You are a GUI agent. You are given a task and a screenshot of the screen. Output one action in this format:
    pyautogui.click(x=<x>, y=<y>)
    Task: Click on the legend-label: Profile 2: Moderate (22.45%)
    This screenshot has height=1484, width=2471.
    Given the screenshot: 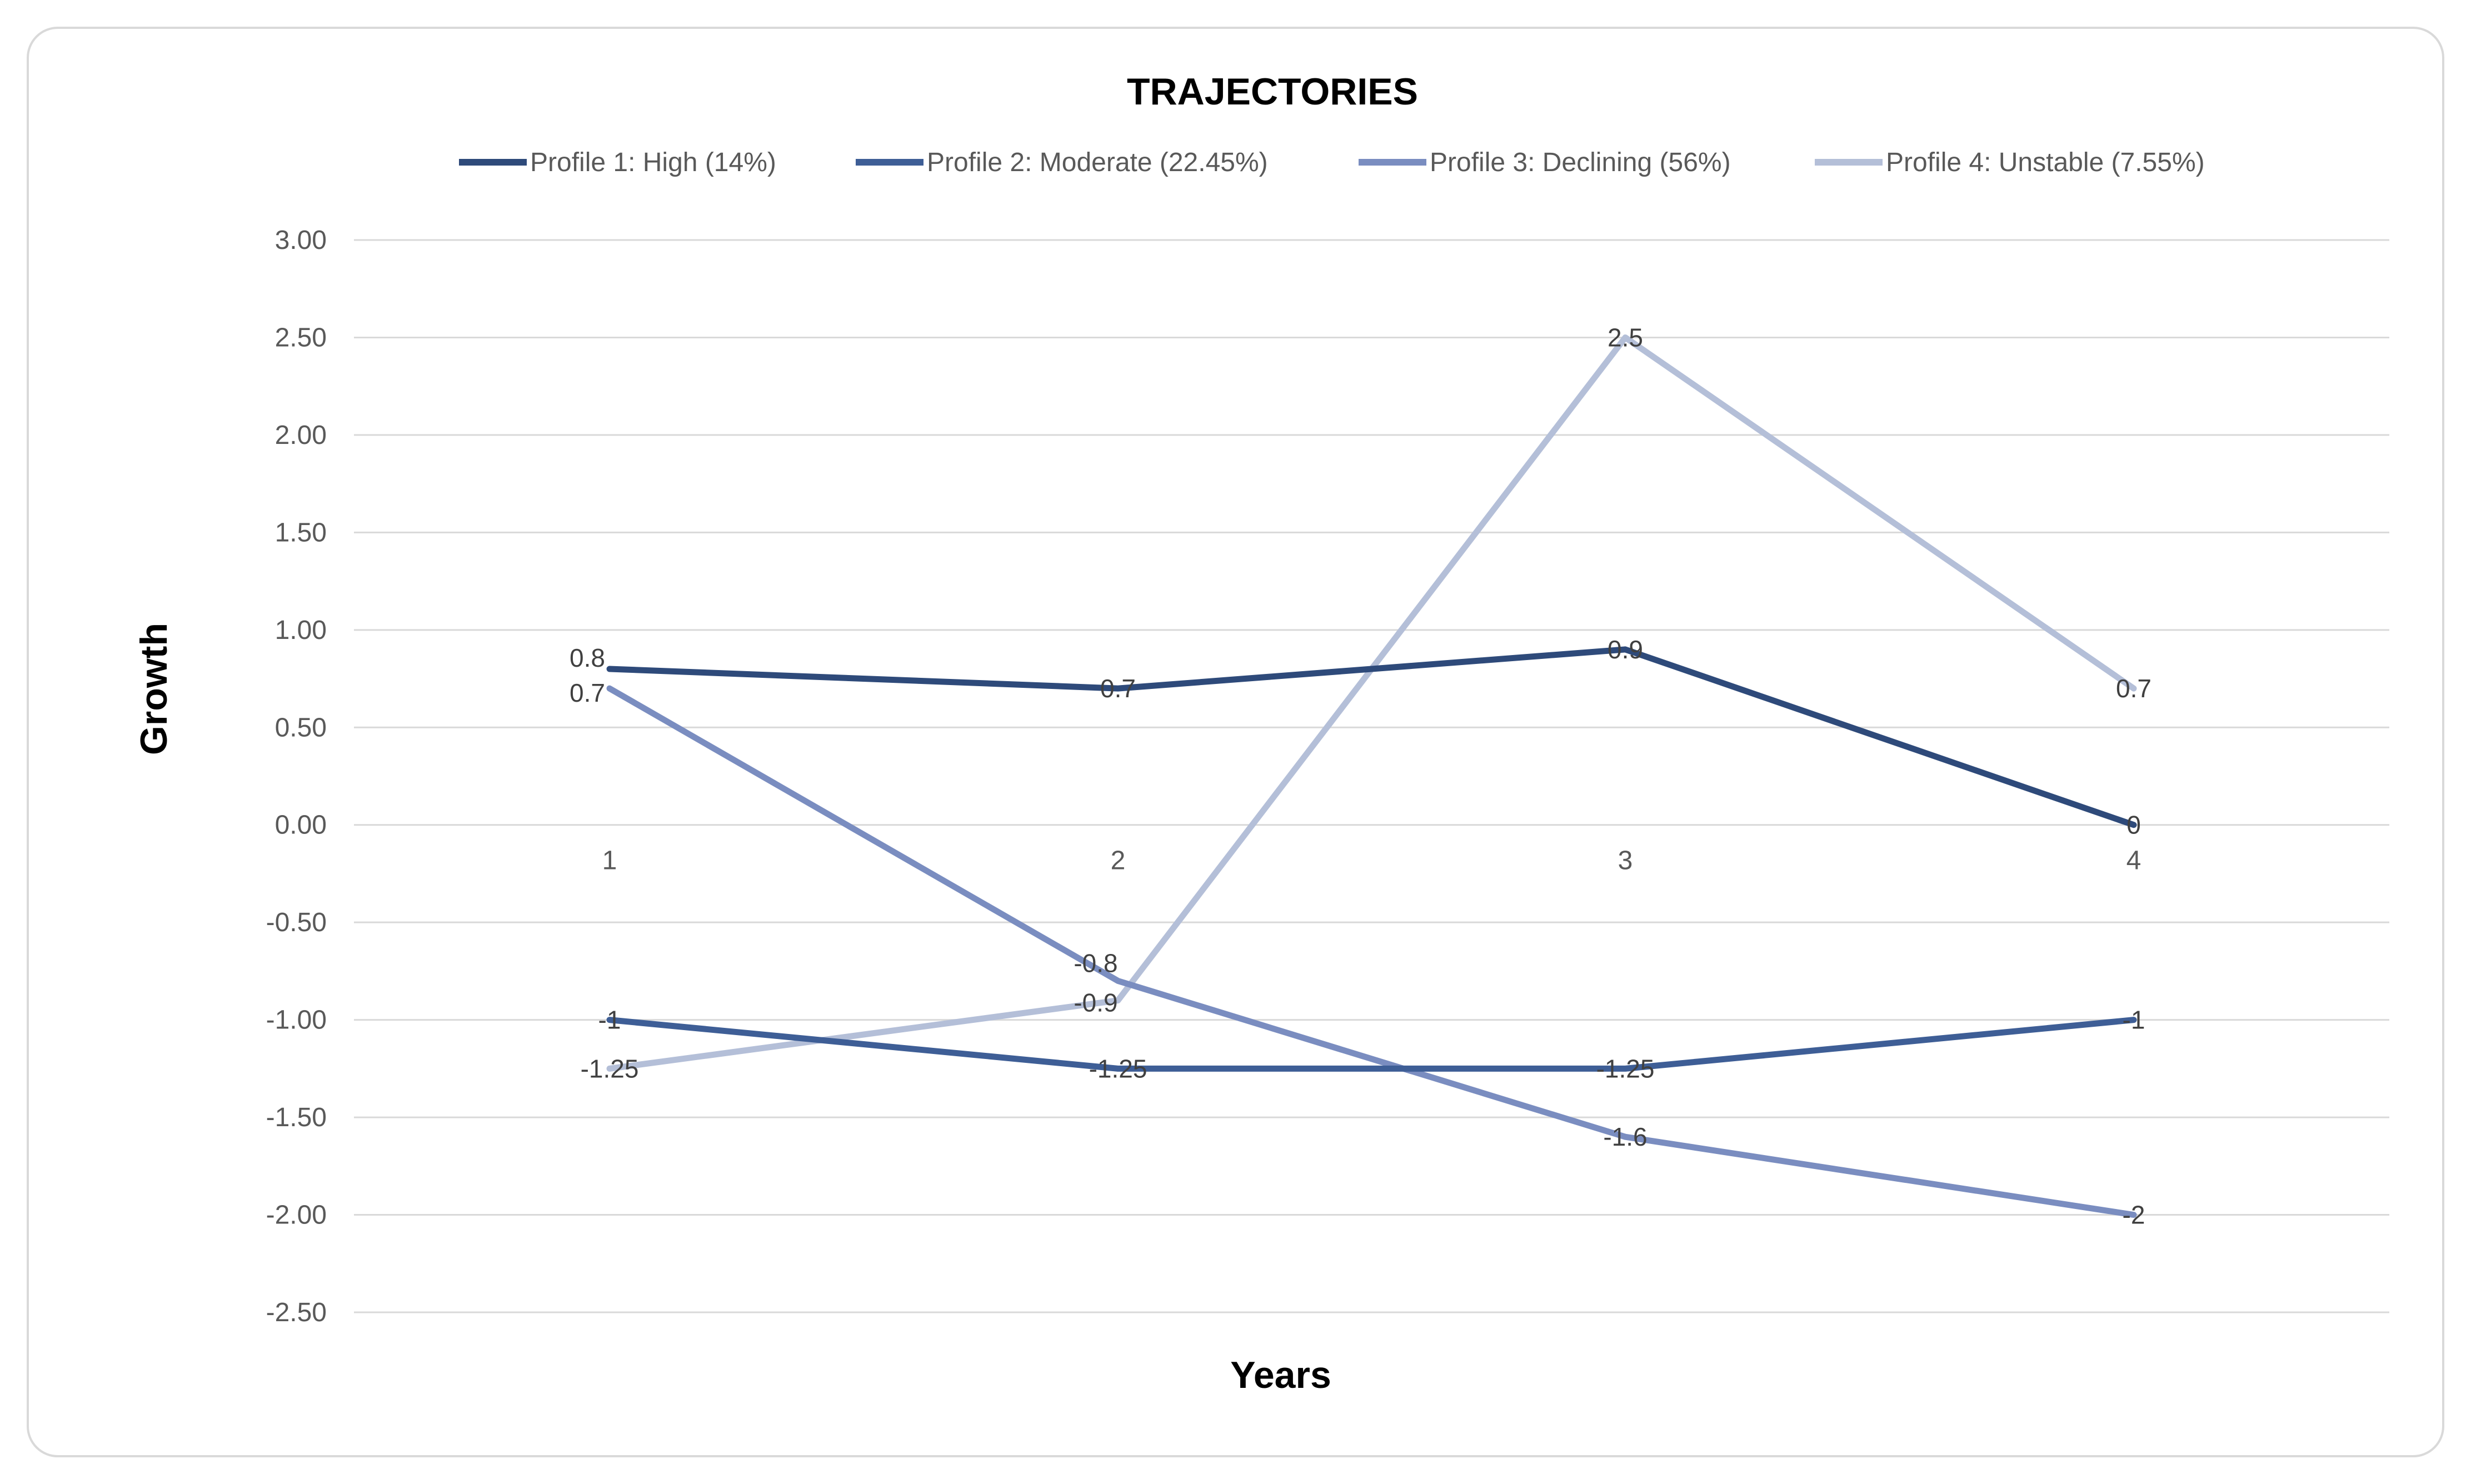 What is the action you would take?
    pyautogui.click(x=1097, y=162)
    